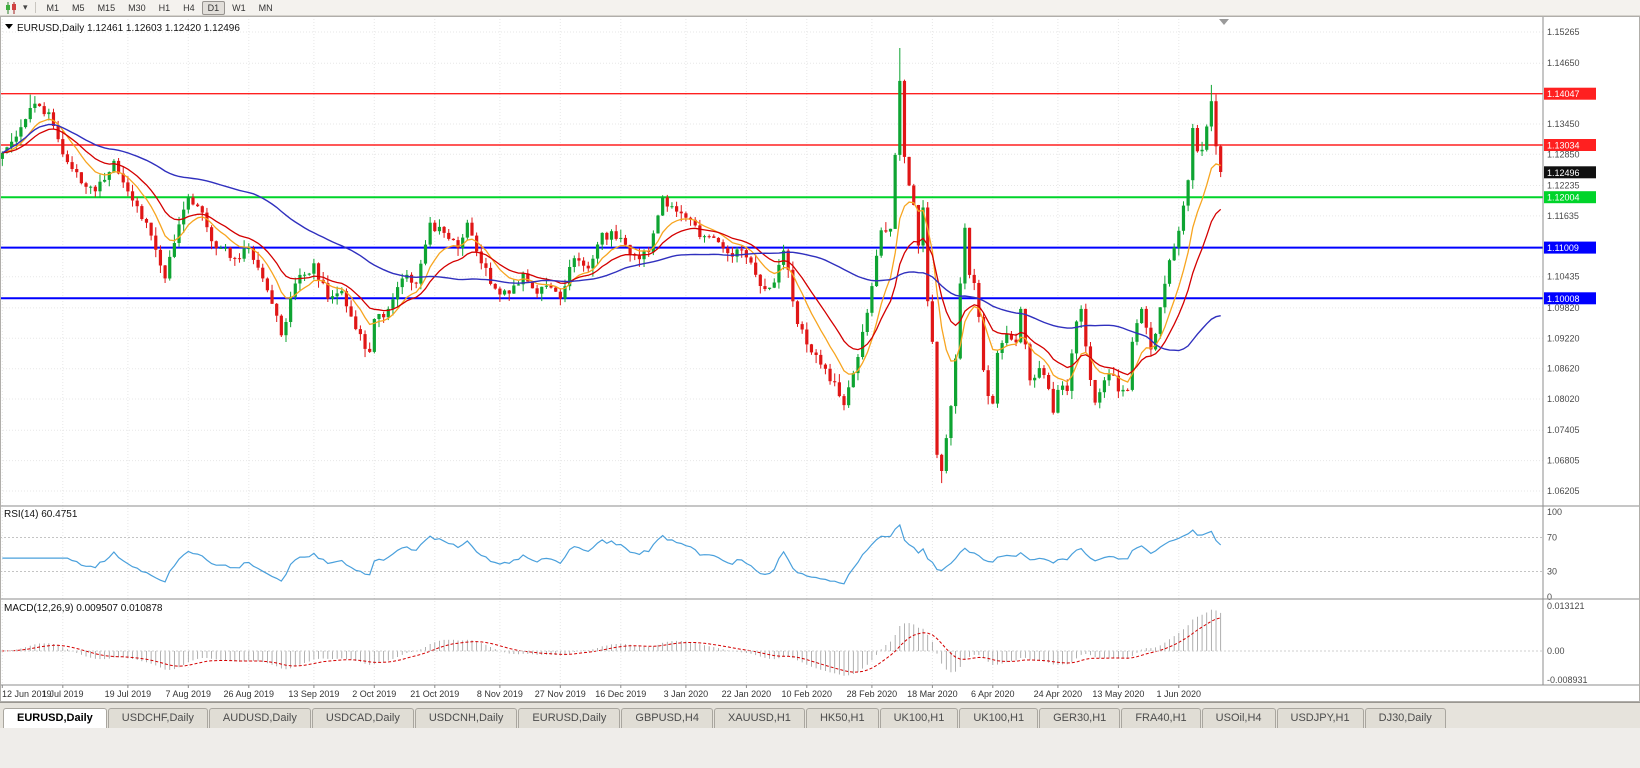 The width and height of the screenshot is (1640, 768). I want to click on chart-tab-14: USDJPY,H1, so click(1320, 718).